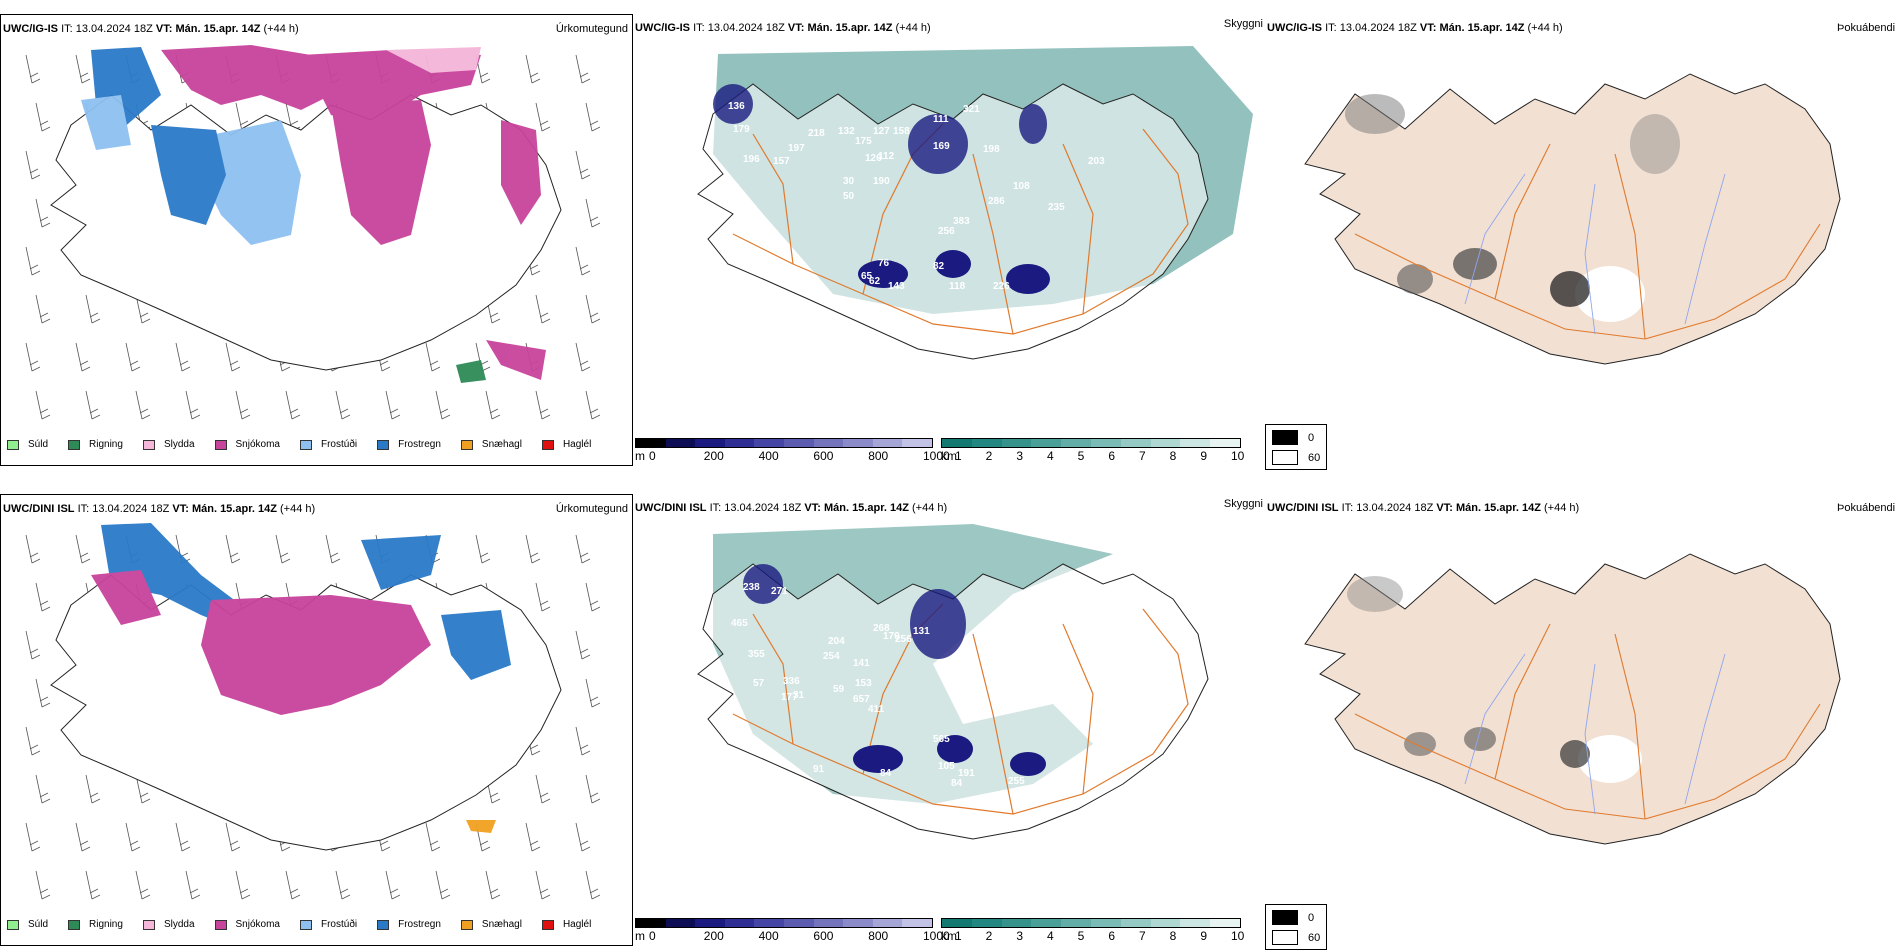 This screenshot has height=950, width=1900. Describe the element at coordinates (713, 936) in the screenshot. I see `colorbar-tick-label: 200` at that location.